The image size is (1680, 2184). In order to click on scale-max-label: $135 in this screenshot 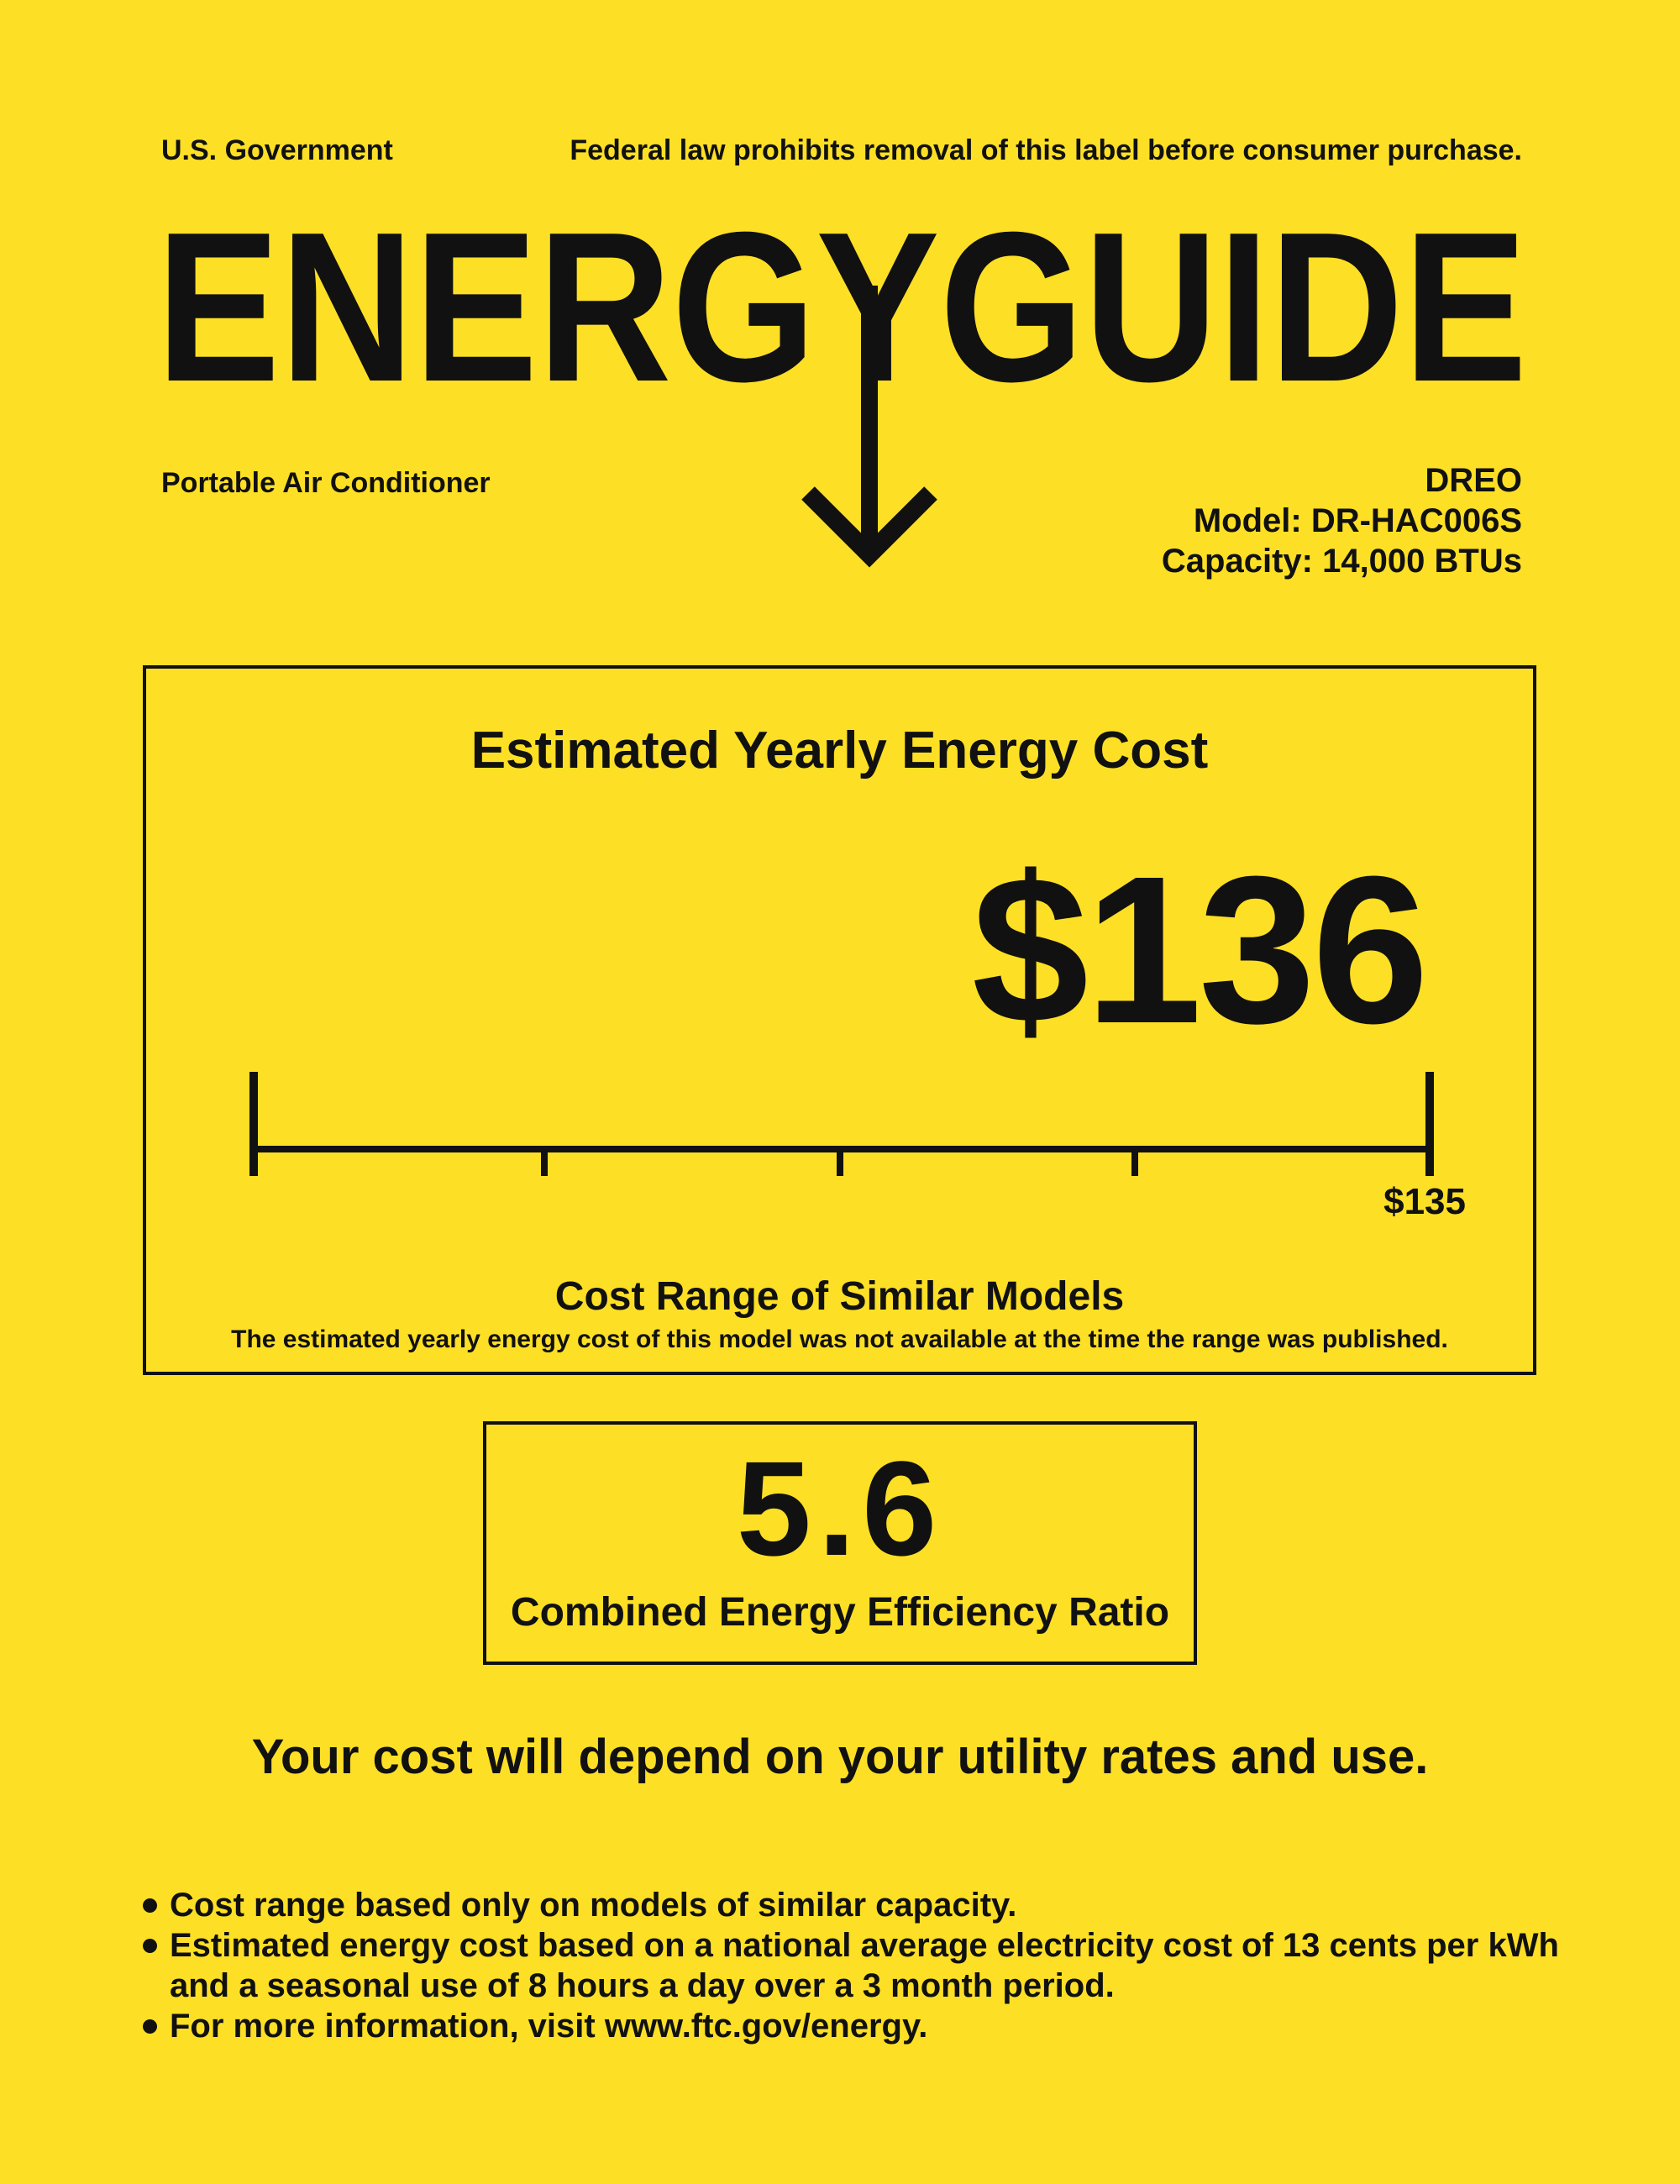, I will do `click(1424, 1201)`.